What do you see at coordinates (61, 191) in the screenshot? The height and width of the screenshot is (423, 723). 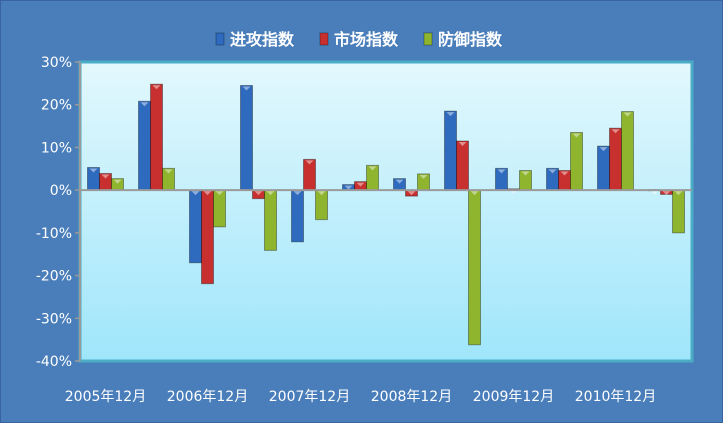 I see `y-tick-label: 0%` at bounding box center [61, 191].